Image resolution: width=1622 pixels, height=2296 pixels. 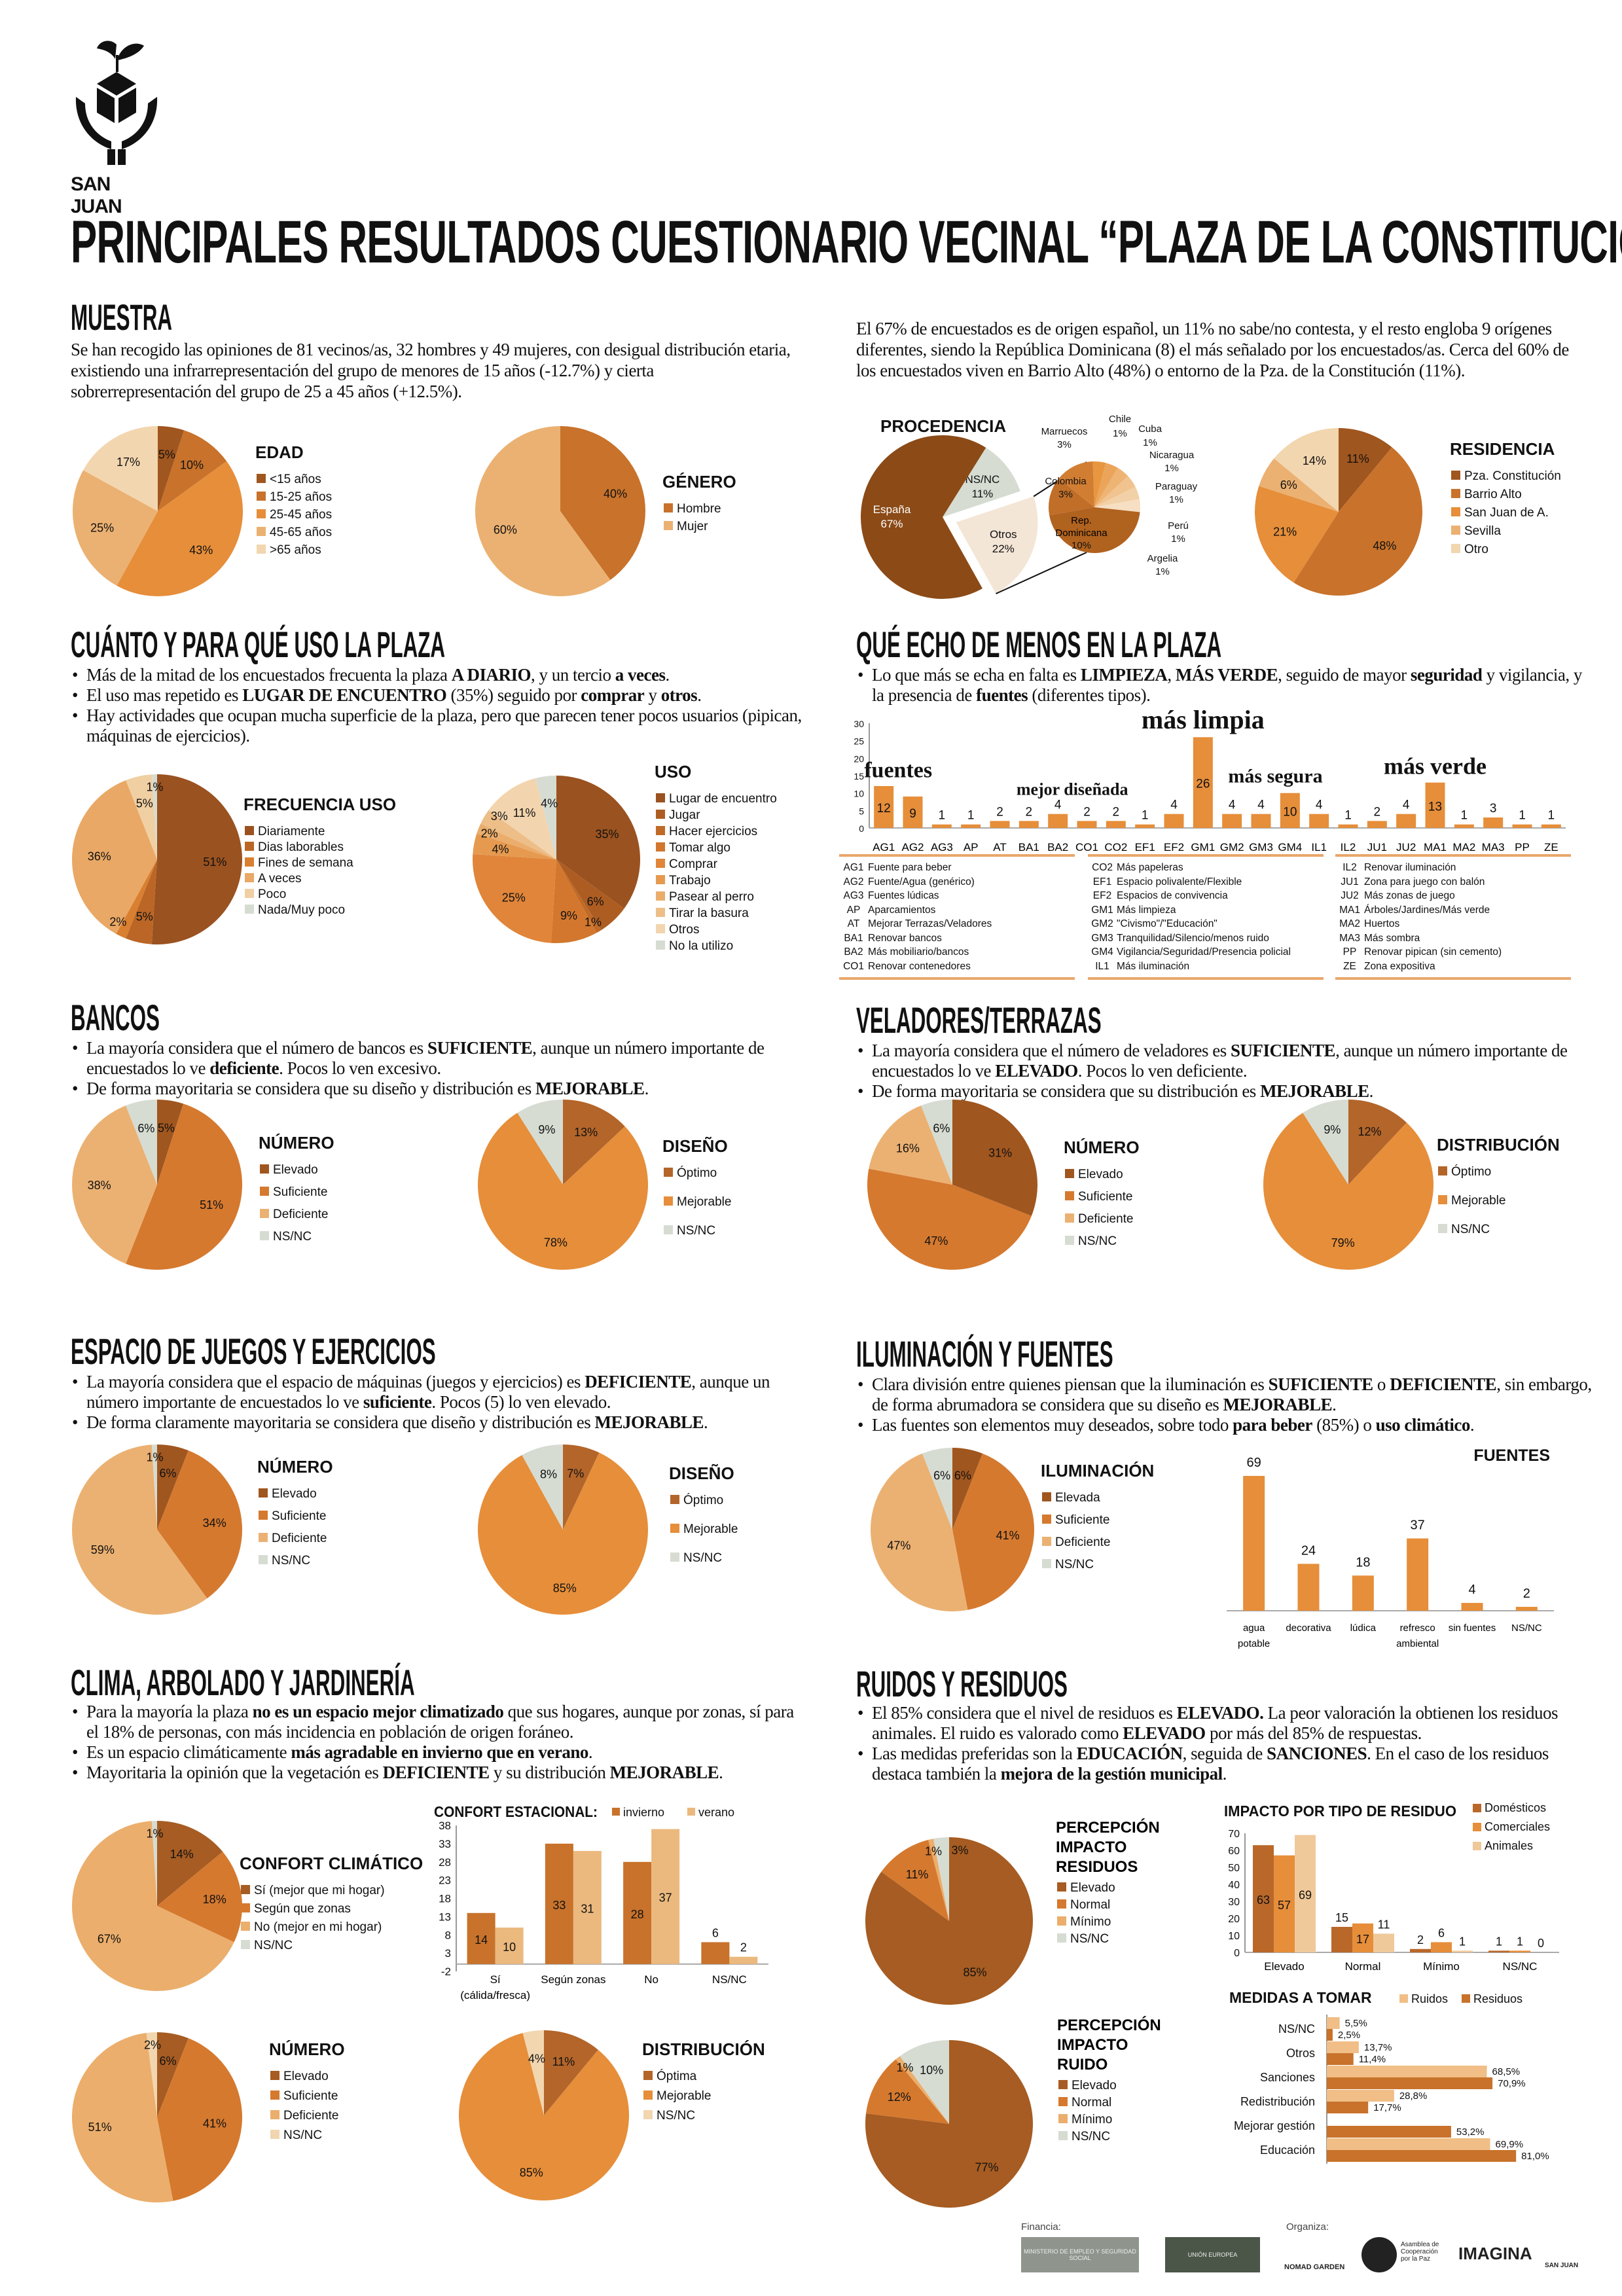 I want to click on legend-desc: Vigilancia/Seguridad/Presencia policial, so click(x=1204, y=952).